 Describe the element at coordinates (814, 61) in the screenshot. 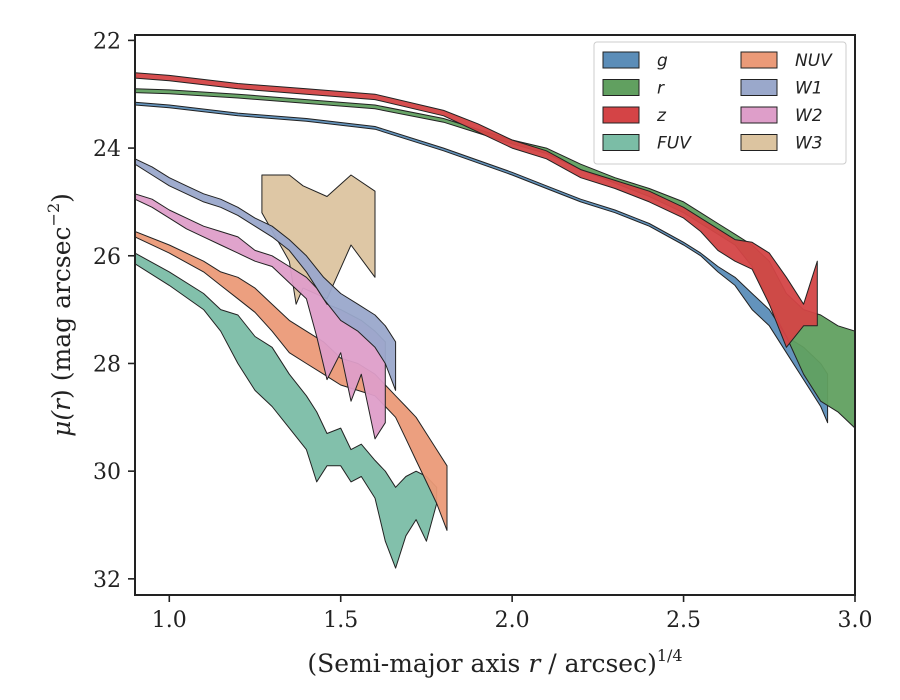

I see `legend-label-nuv: NUV` at that location.